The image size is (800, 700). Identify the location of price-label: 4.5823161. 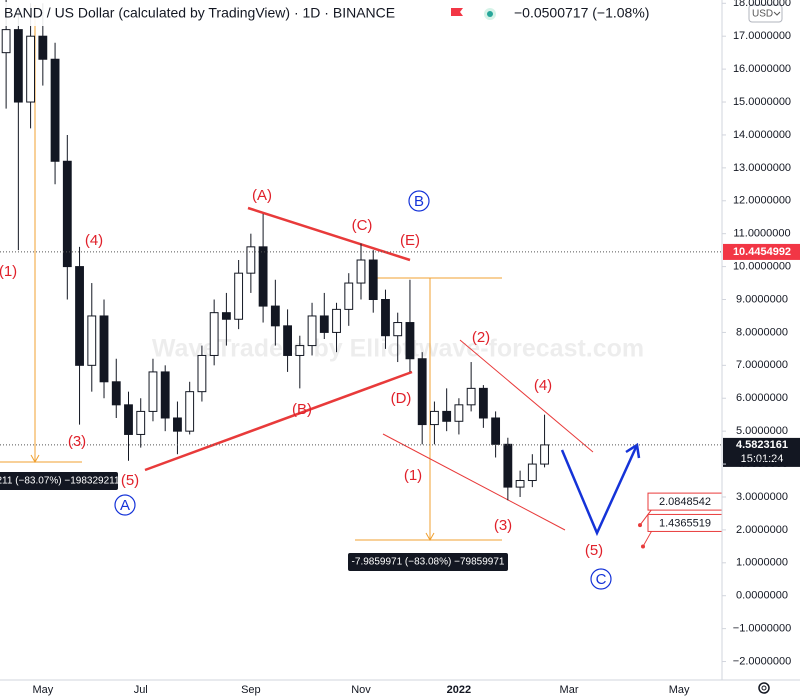
(762, 445).